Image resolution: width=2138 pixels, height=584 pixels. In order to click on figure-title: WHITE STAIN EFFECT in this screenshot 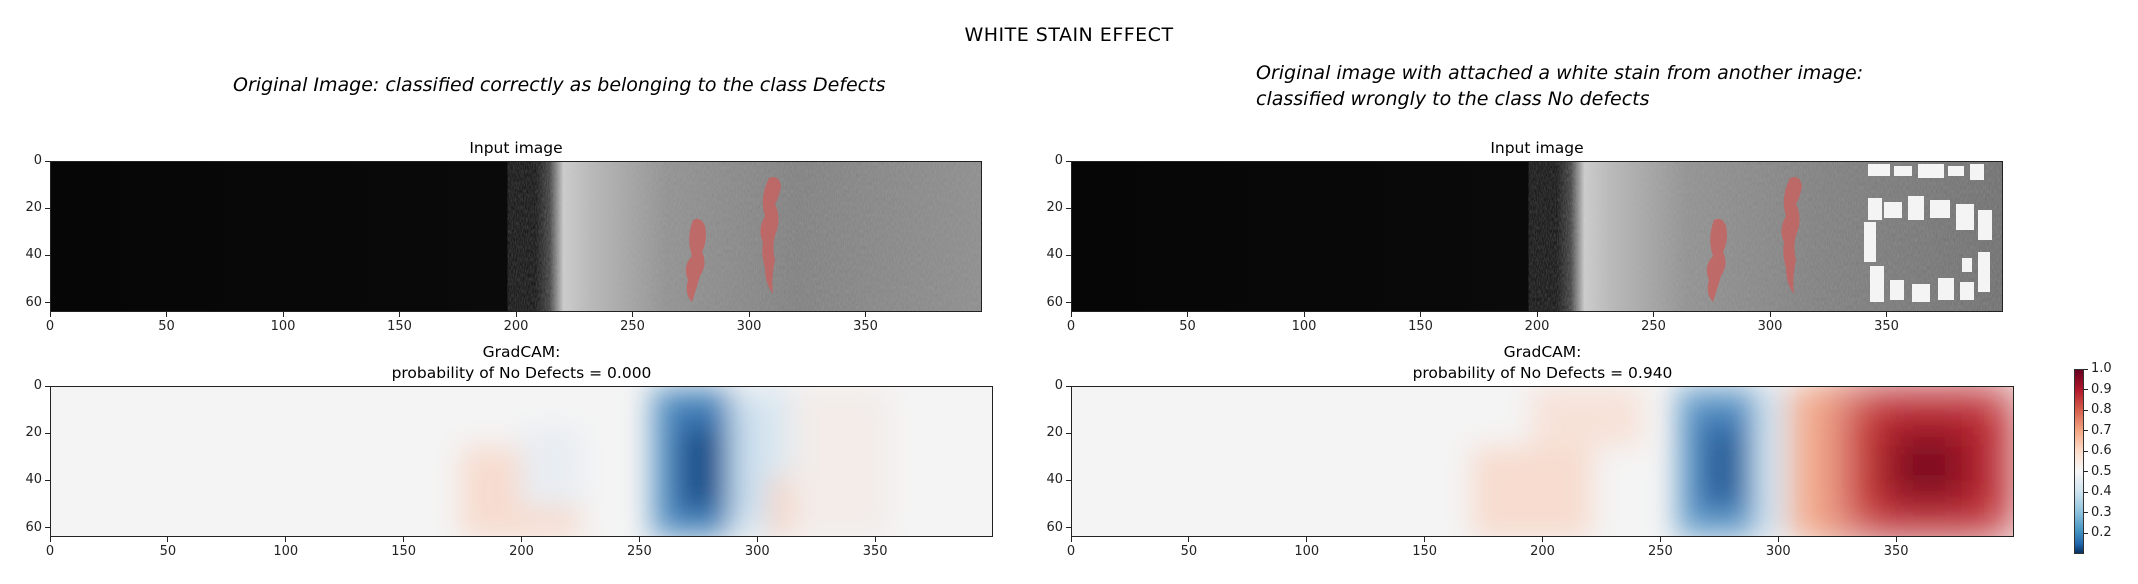, I will do `click(1069, 35)`.